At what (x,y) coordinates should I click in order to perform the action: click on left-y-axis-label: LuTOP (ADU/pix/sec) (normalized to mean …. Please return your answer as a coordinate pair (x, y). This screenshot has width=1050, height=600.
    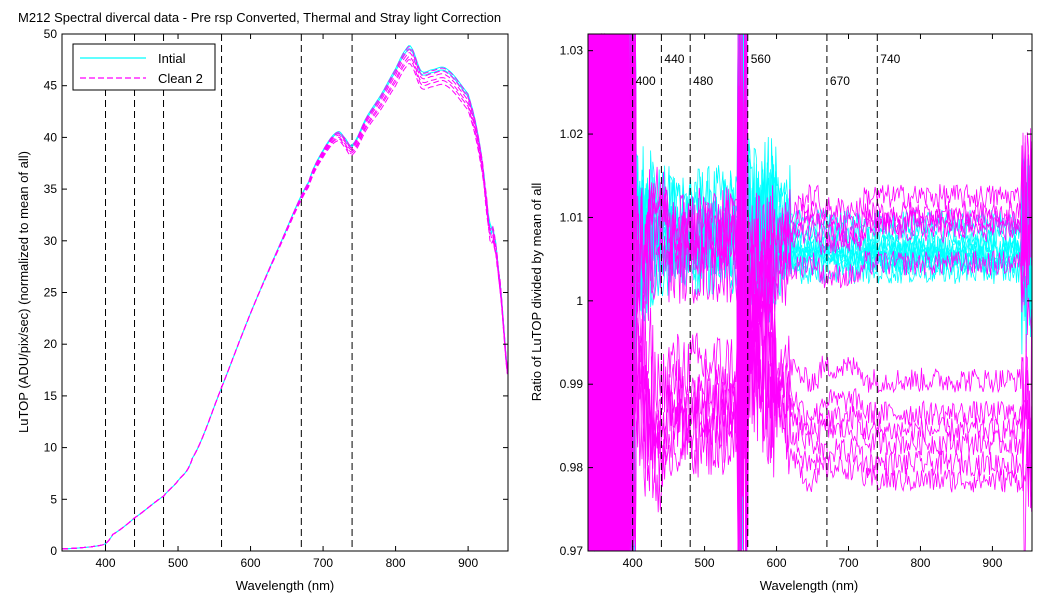
    Looking at the image, I should click on (23, 292).